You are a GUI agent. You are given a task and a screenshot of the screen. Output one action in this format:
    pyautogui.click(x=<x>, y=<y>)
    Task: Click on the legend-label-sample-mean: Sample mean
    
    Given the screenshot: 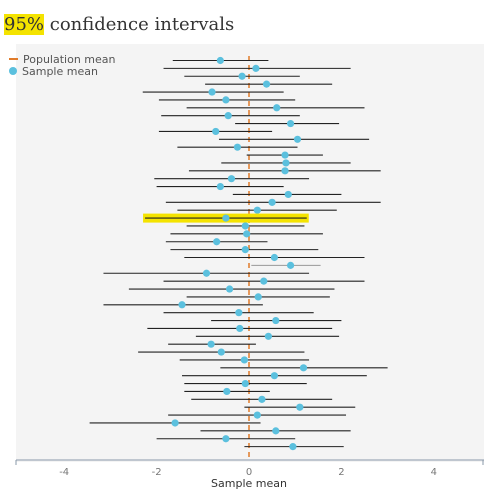 What is the action you would take?
    pyautogui.click(x=60, y=71)
    